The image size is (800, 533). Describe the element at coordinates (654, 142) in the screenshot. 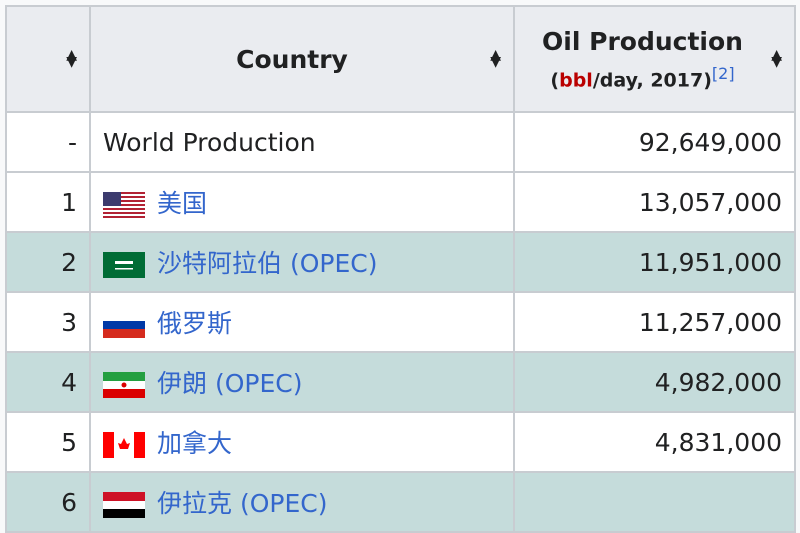

I see `production-cell: 92,649,000` at that location.